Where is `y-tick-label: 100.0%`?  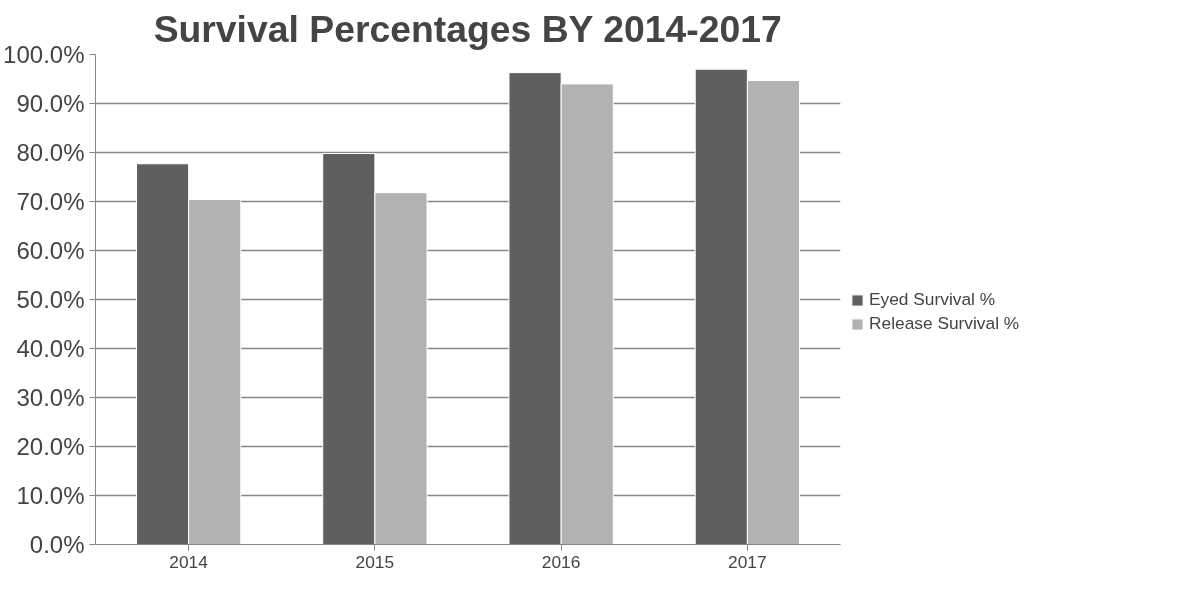 y-tick-label: 100.0% is located at coordinates (44, 54).